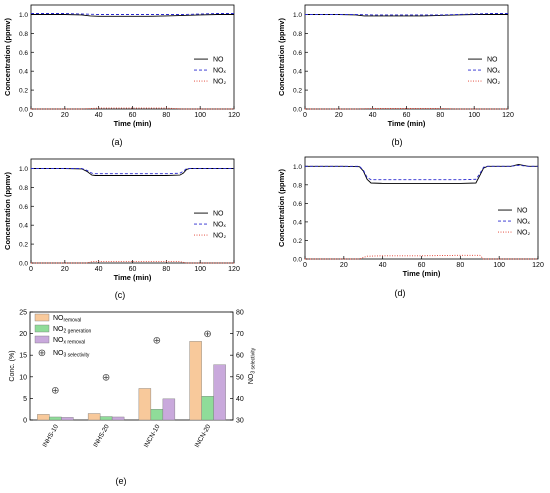 The height and width of the screenshot is (493, 550). Describe the element at coordinates (240, 313) in the screenshot. I see `y2-tick-label: 80` at that location.